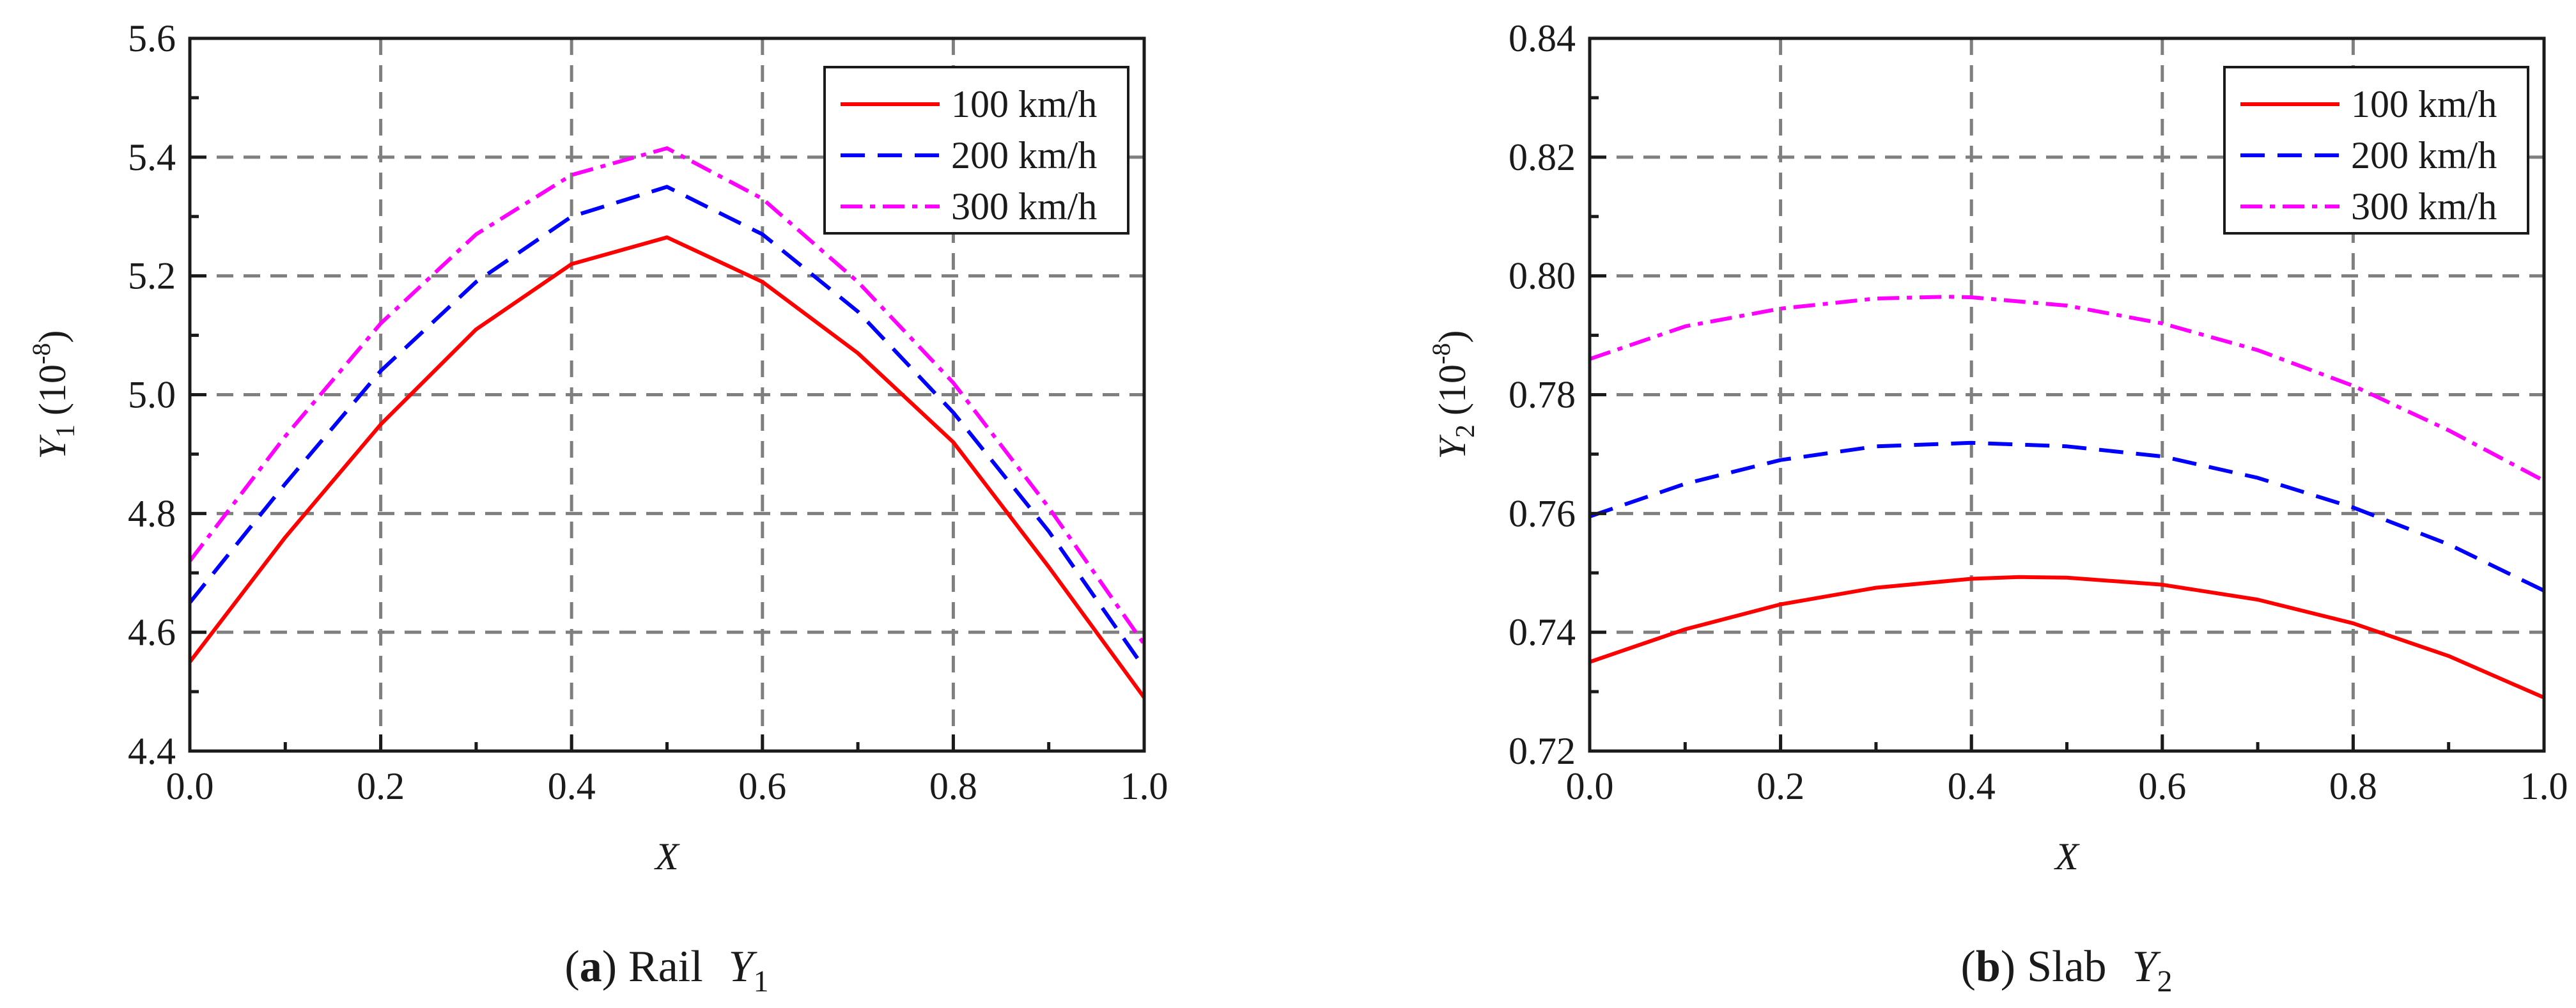 This screenshot has width=2576, height=1008. Describe the element at coordinates (152, 632) in the screenshot. I see `y-tick-label: 4.6` at that location.